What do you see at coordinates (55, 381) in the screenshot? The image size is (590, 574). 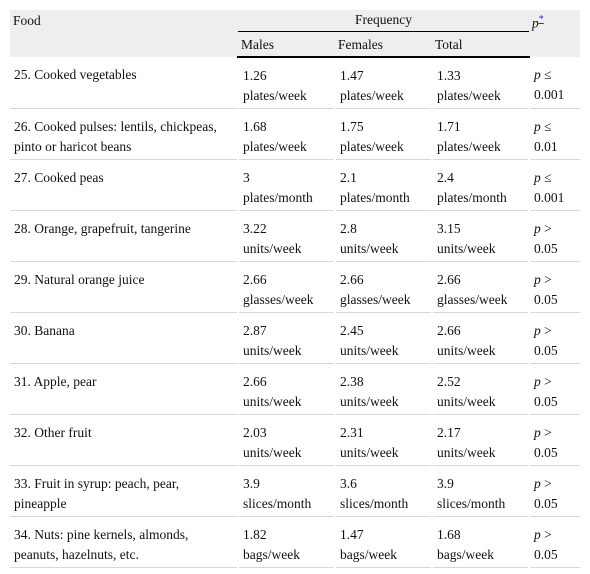 I see `food-name: 31. Apple, pear` at bounding box center [55, 381].